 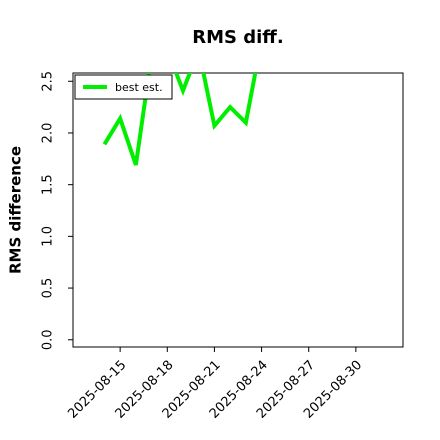 I want to click on y-tick-label: 2.0, so click(x=48, y=133).